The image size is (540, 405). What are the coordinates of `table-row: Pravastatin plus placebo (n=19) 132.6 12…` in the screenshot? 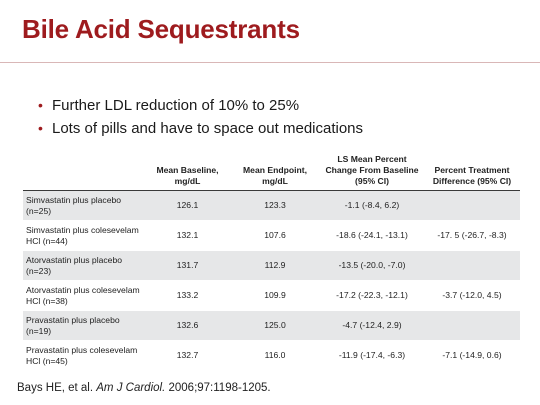 It's located at (271, 325).